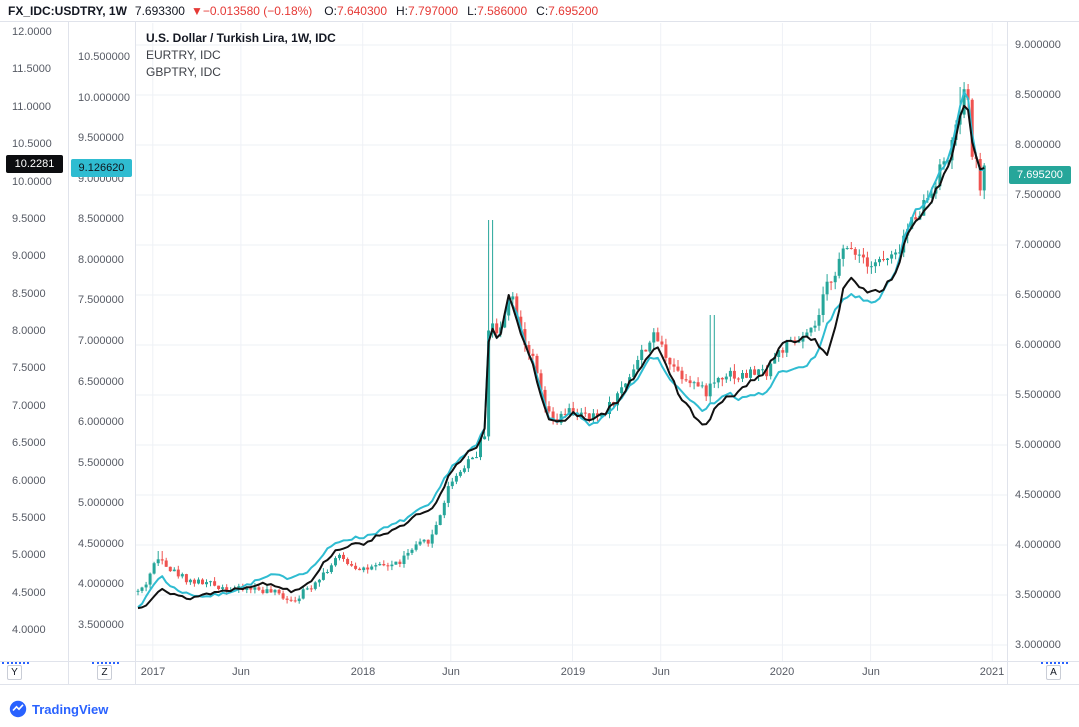 The image size is (1079, 727). What do you see at coordinates (104, 672) in the screenshot?
I see `scale-set-z-button: Z` at bounding box center [104, 672].